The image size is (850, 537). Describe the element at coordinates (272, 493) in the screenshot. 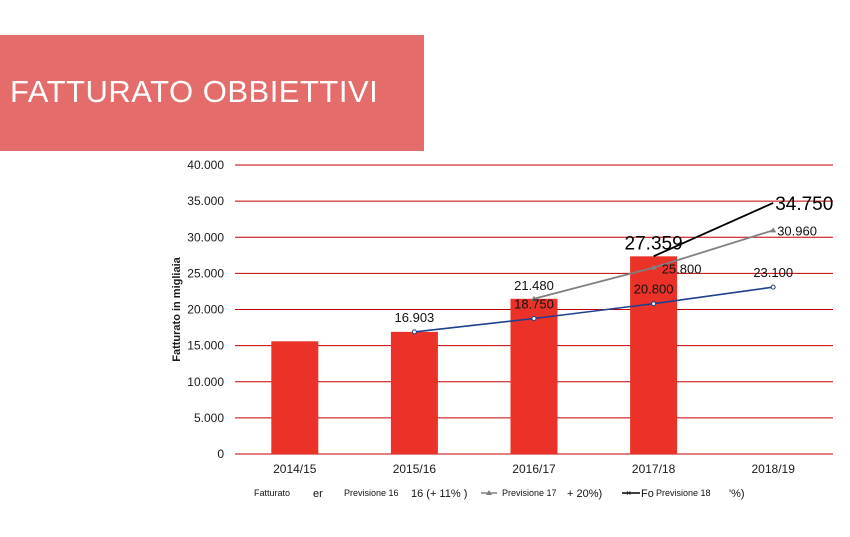

I see `legend-label: Fatturato` at that location.